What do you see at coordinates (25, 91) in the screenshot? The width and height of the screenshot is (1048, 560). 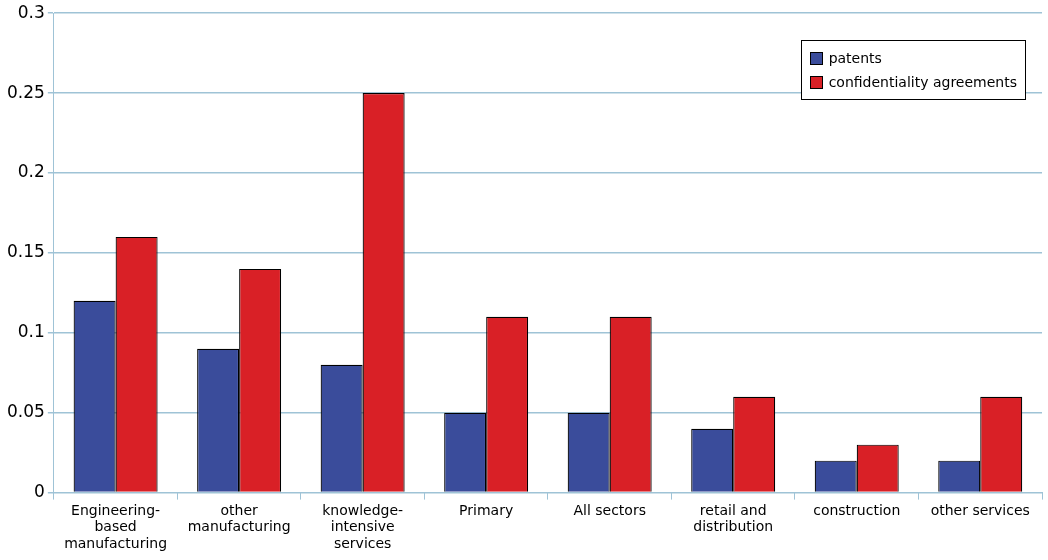 I see `y-tick-label: 0.25` at bounding box center [25, 91].